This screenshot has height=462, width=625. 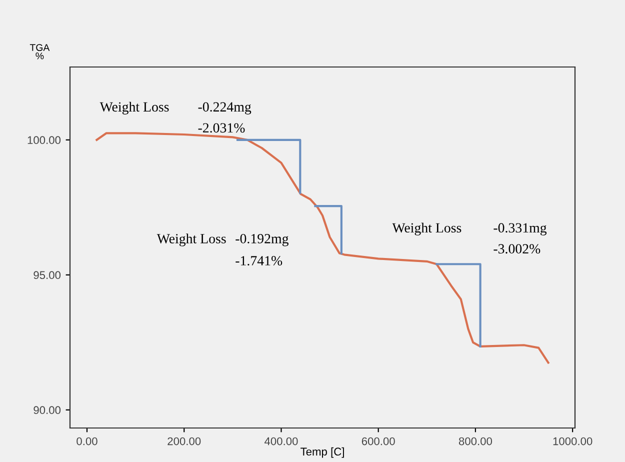 What do you see at coordinates (572, 441) in the screenshot?
I see `x-tick-label: 1000.00` at bounding box center [572, 441].